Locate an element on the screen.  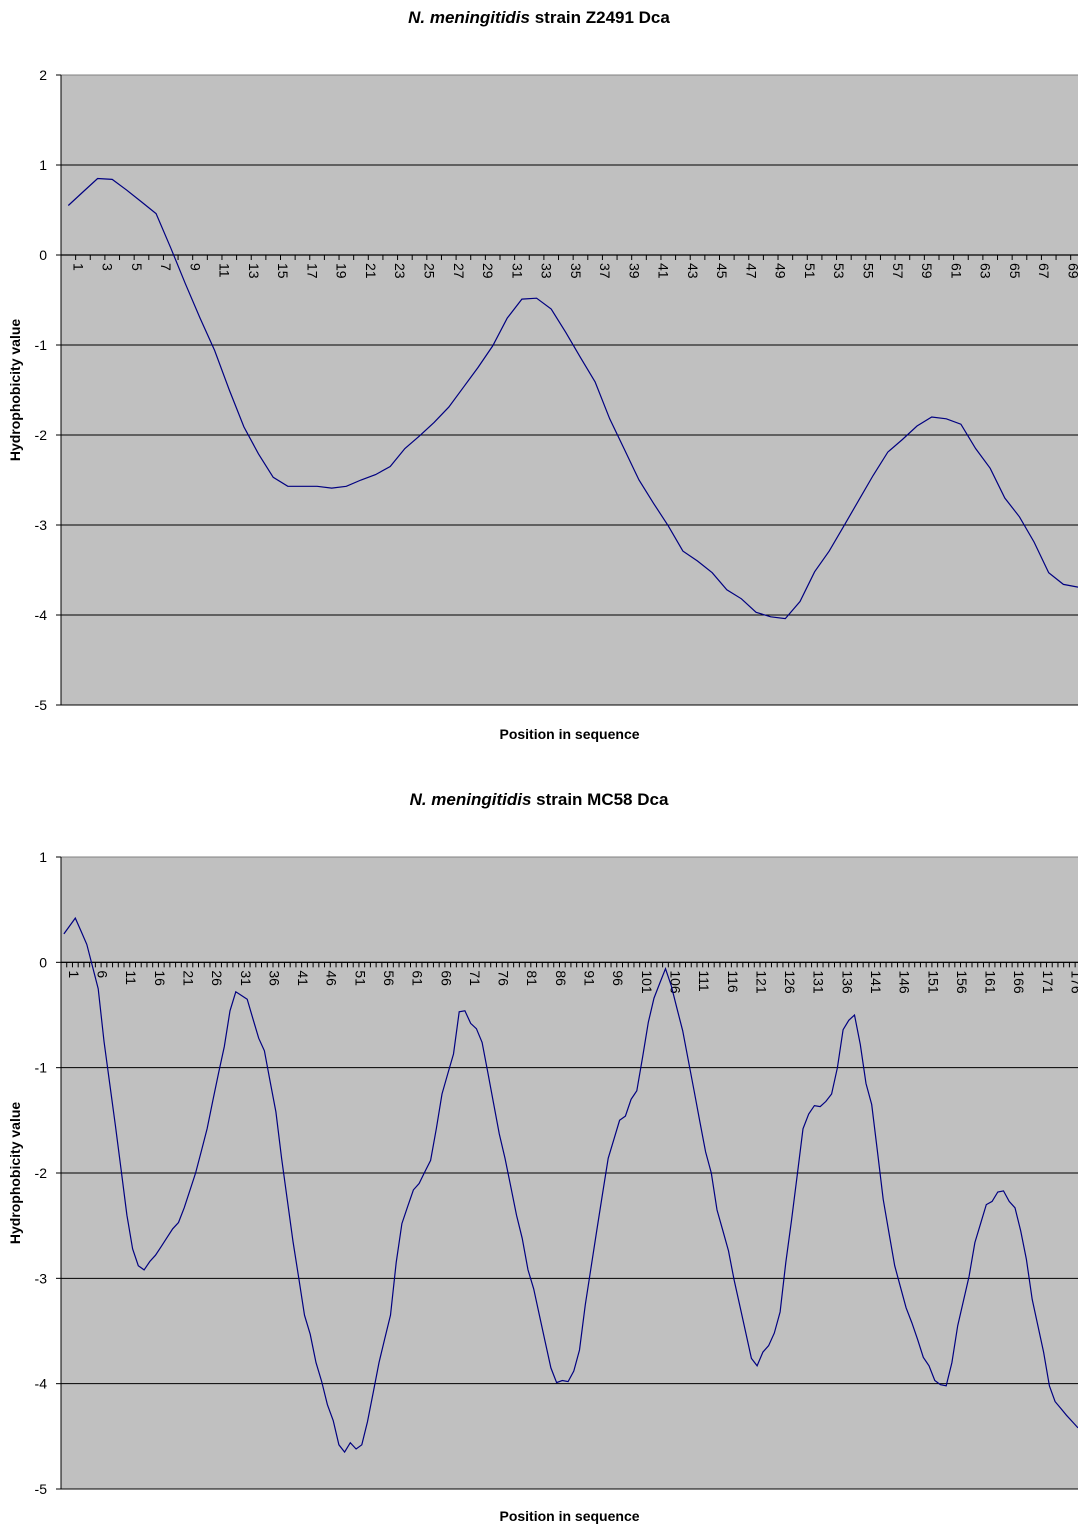
x-tick-label: 33 is located at coordinates (547, 271).